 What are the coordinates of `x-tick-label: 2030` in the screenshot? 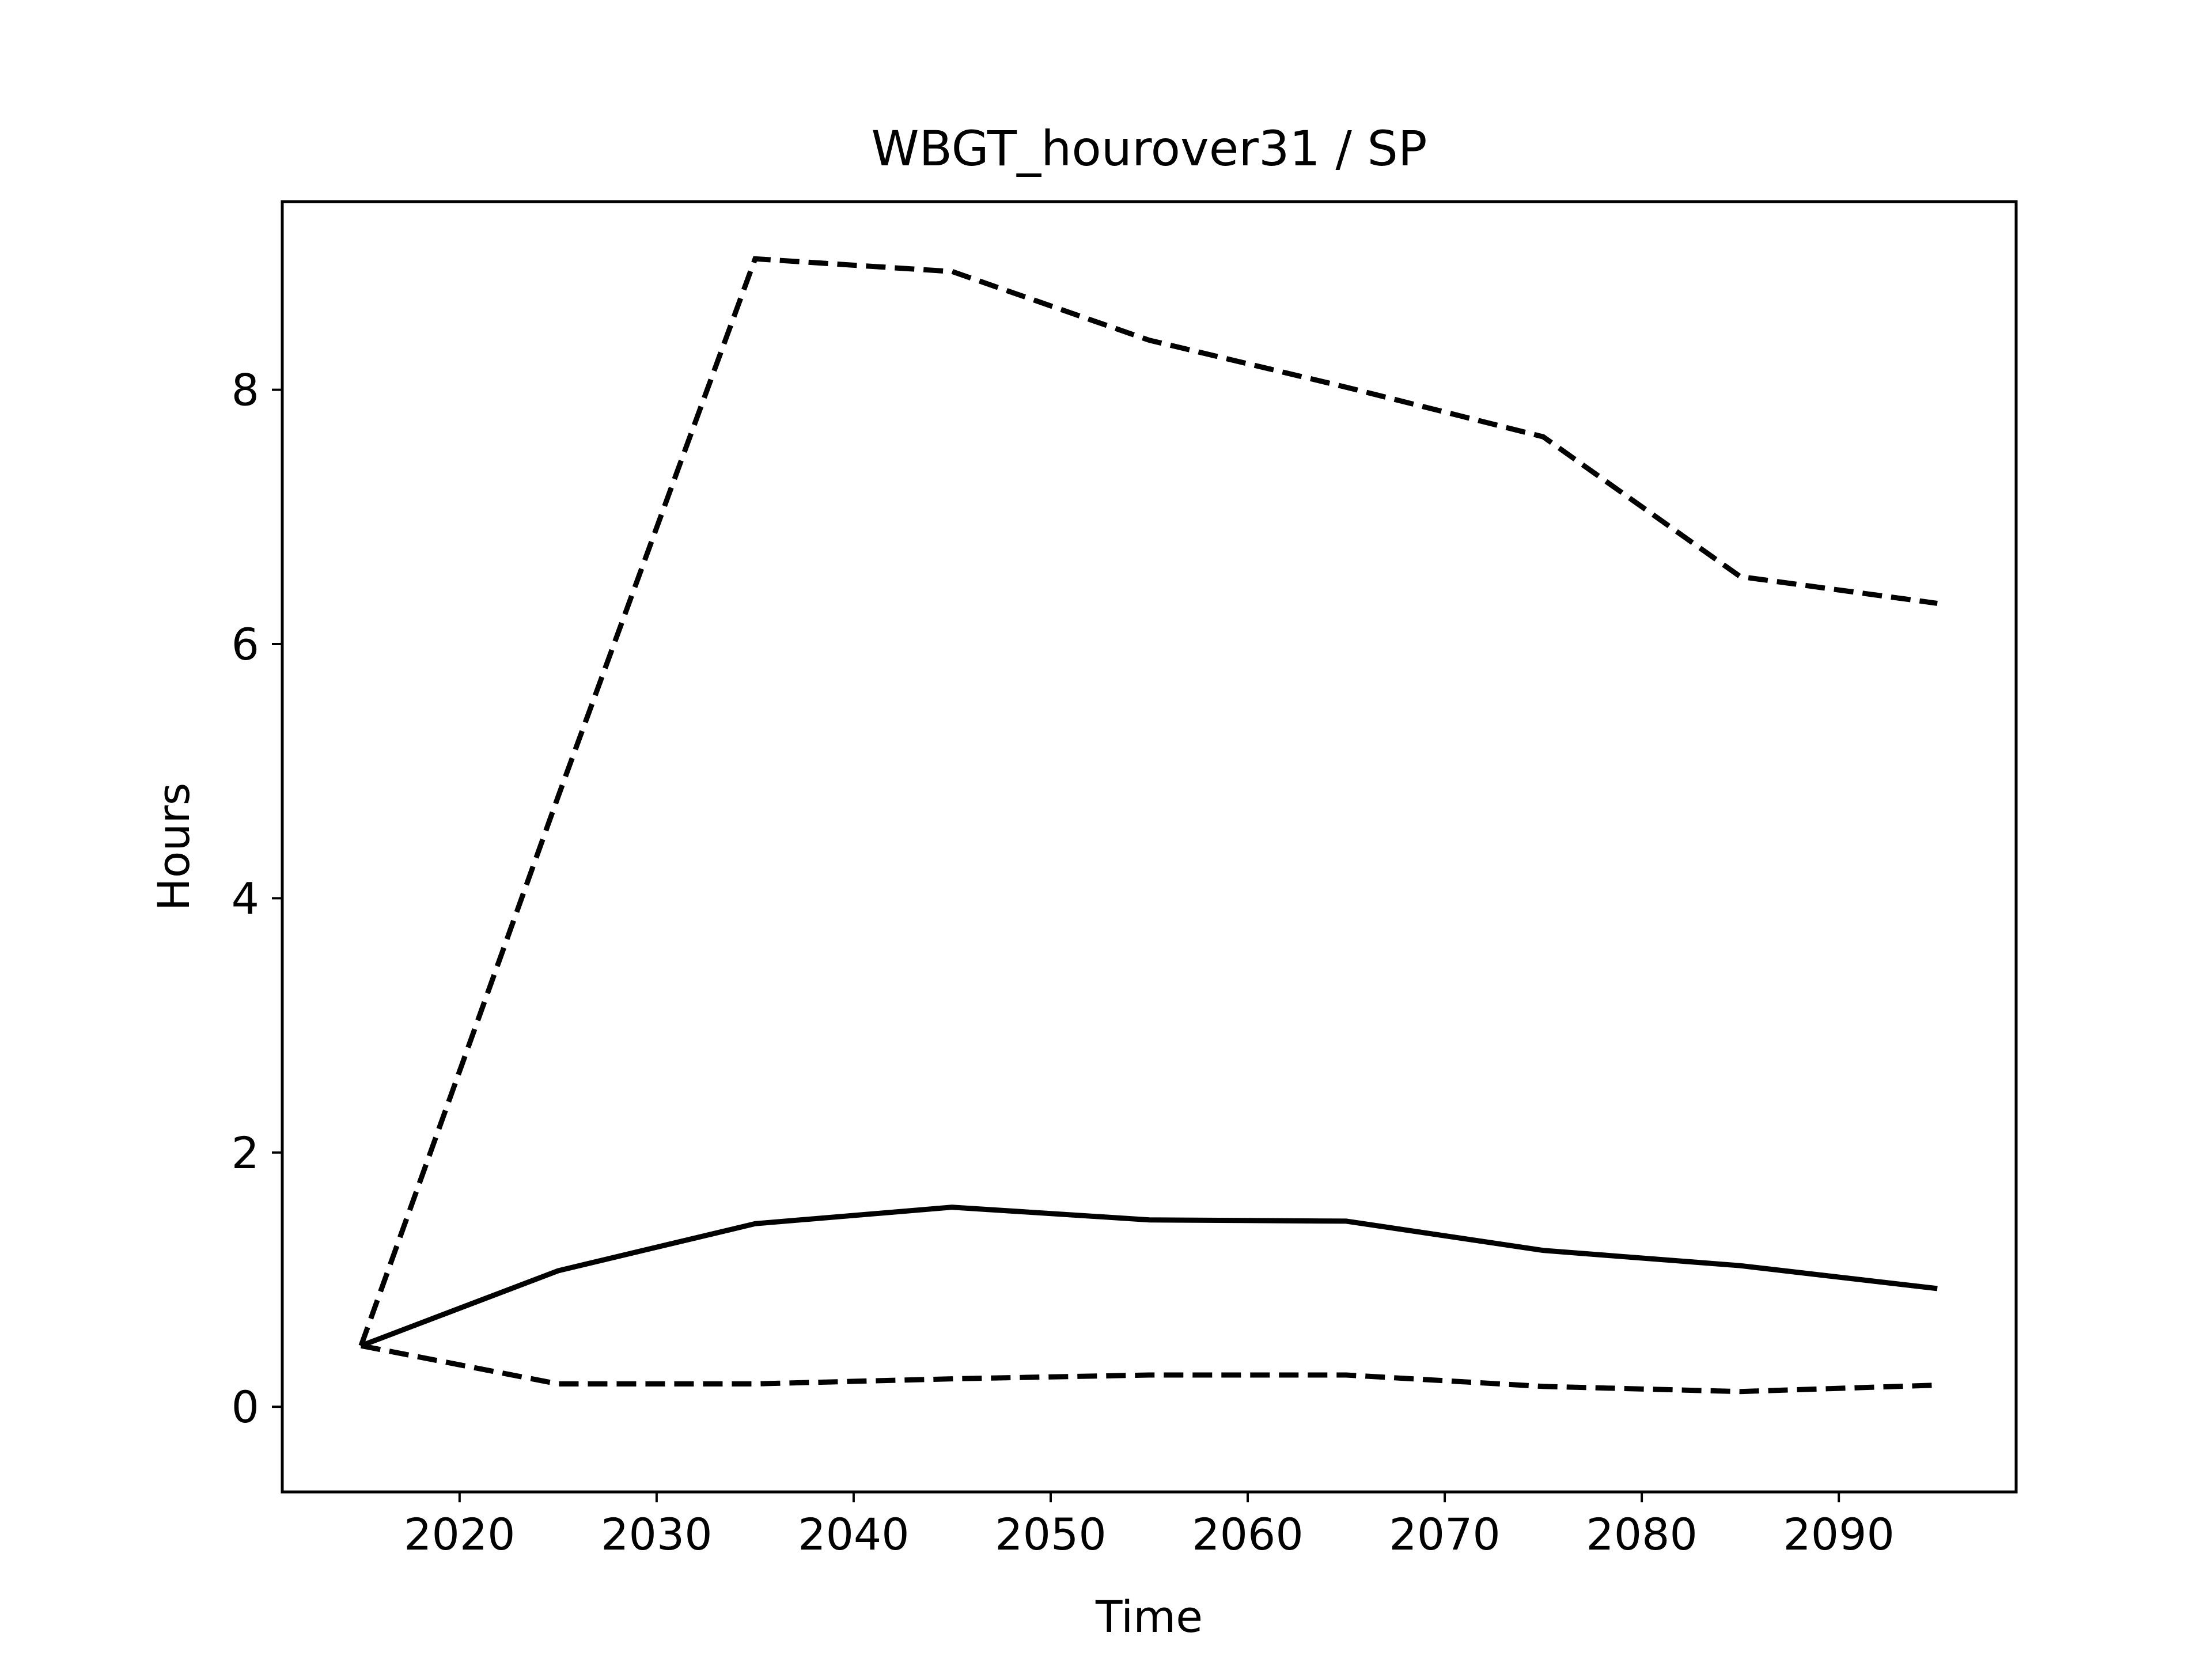 It's located at (656, 1534).